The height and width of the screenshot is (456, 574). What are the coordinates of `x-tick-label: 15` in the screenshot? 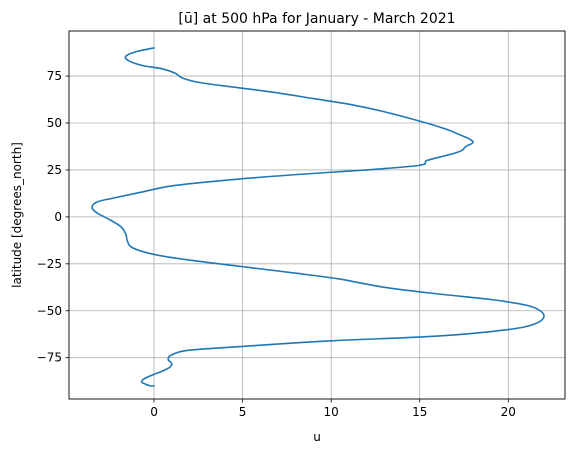 It's located at (419, 412).